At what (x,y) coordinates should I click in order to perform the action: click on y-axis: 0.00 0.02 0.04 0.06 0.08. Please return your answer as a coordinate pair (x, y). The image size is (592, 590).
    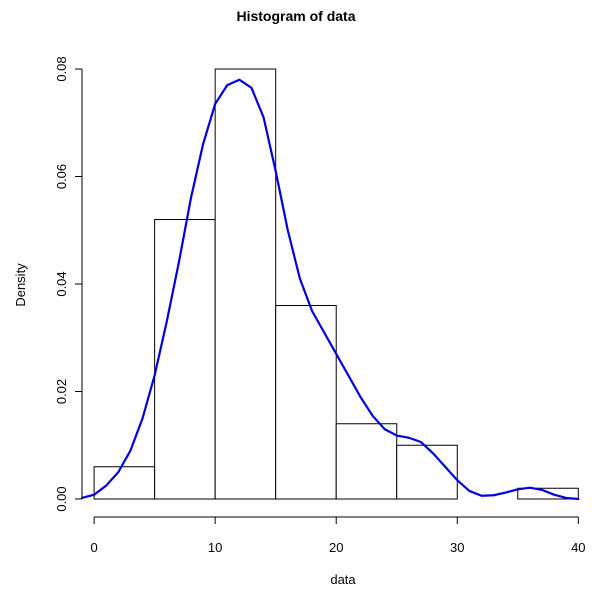
    Looking at the image, I should click on (68, 284).